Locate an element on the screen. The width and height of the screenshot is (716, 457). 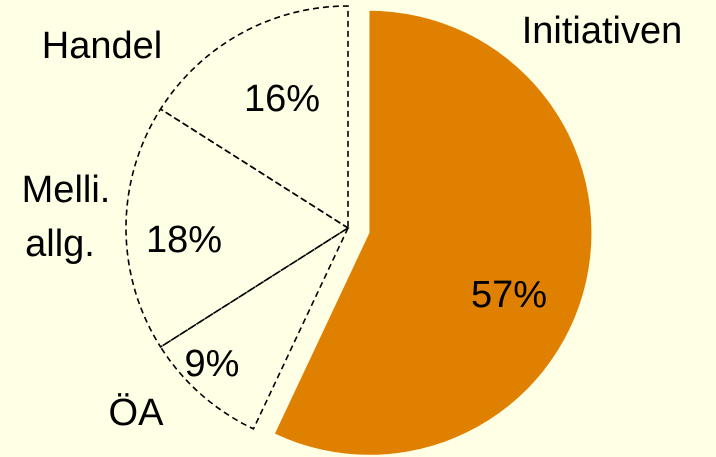
category-label-oea: ÖA is located at coordinates (137, 413).